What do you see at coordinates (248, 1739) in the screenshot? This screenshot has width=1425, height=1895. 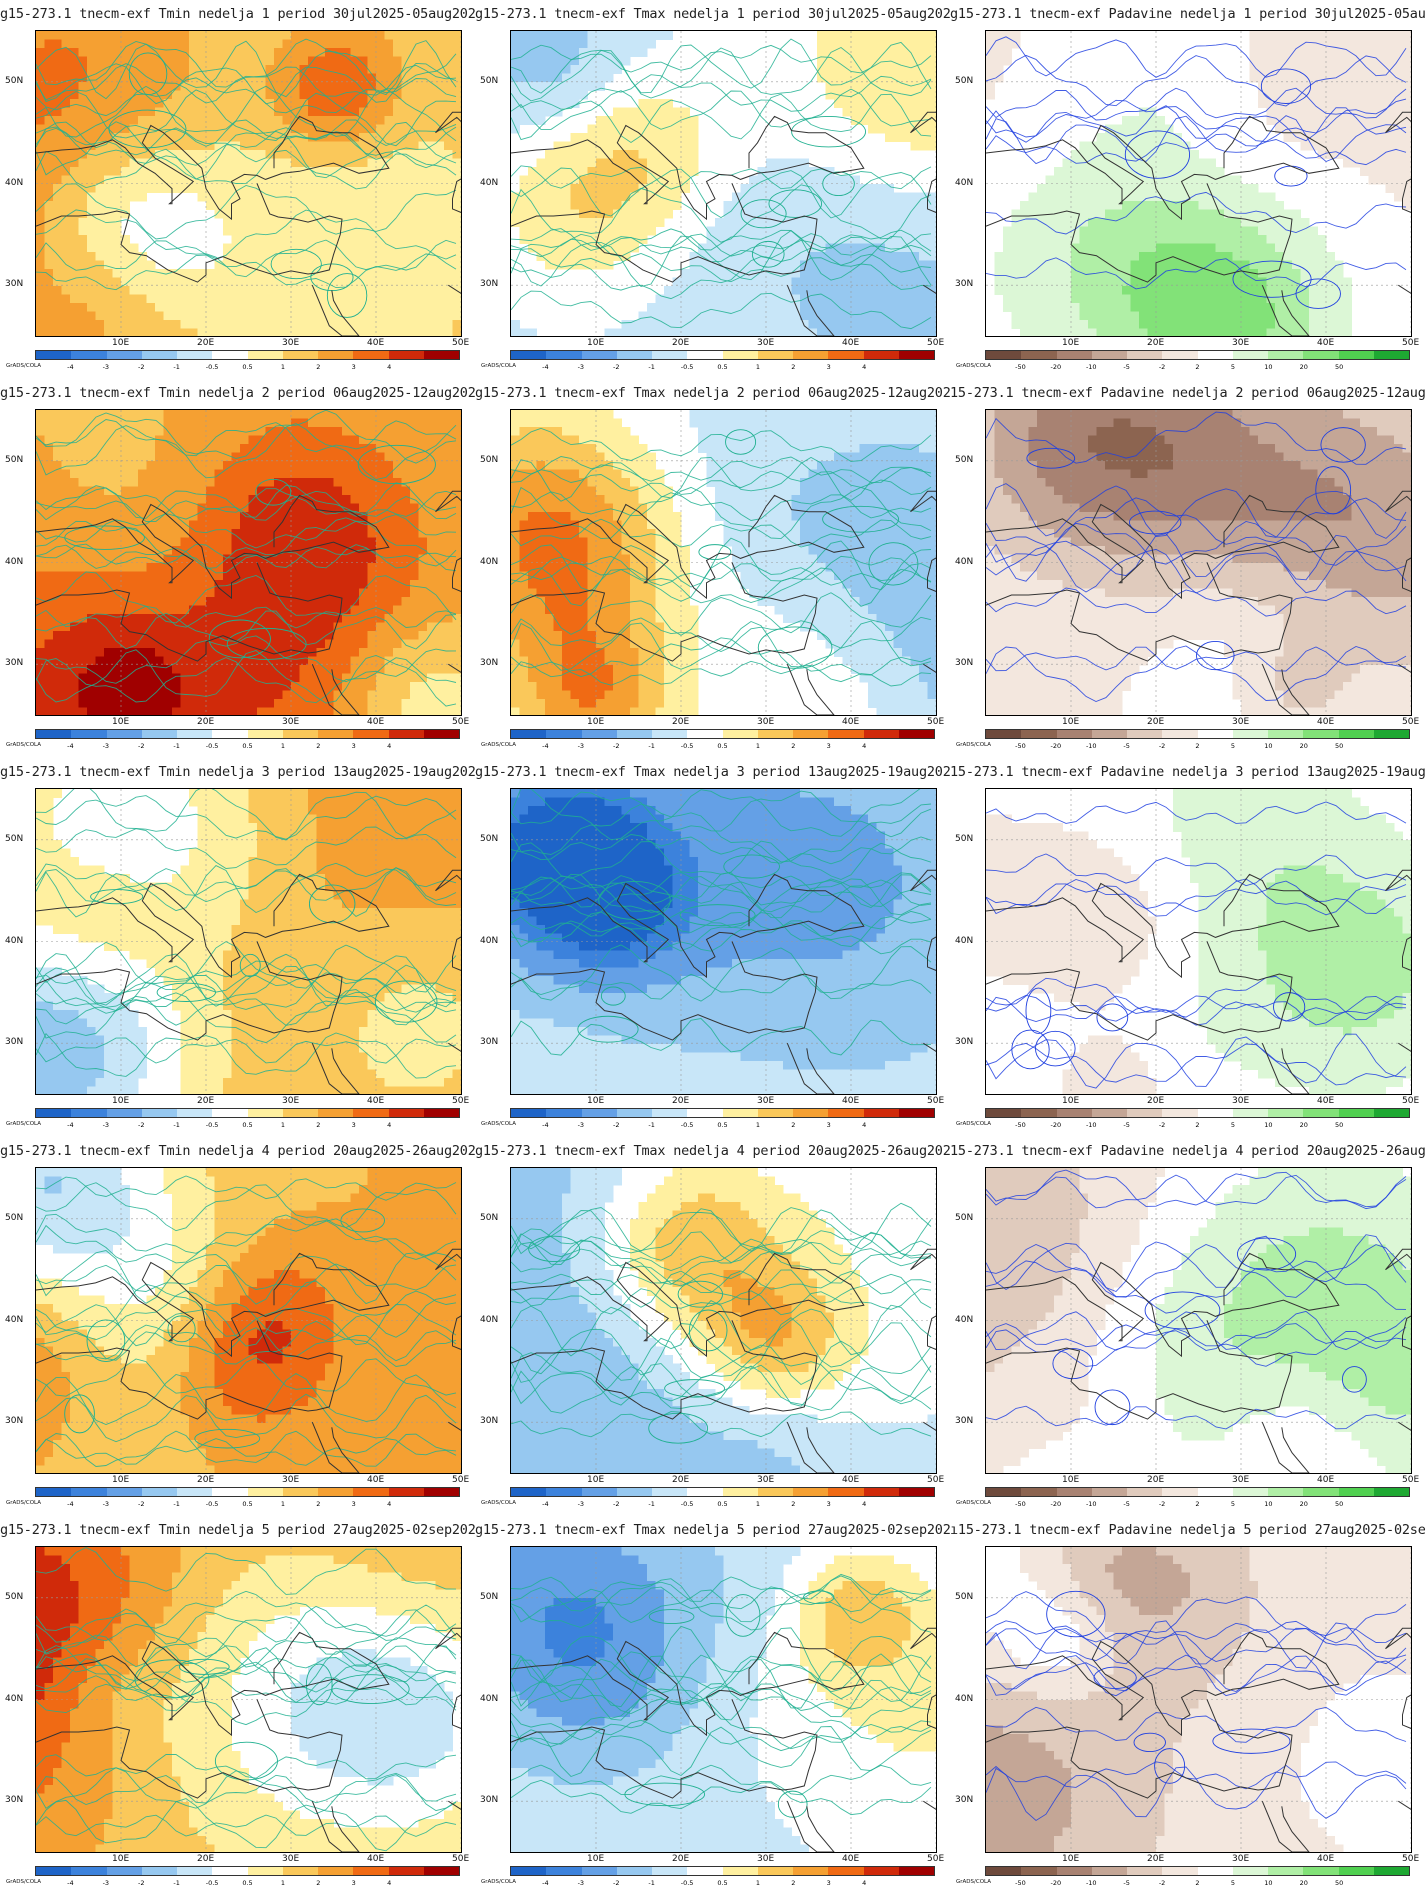 I see `coastlines` at bounding box center [248, 1739].